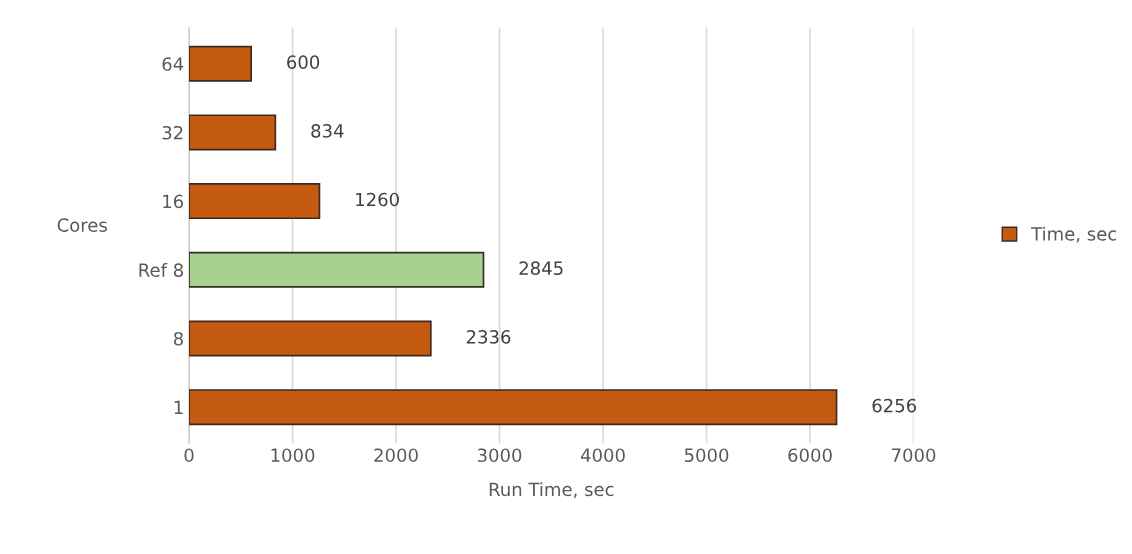  I want to click on x-tick-label: 1000, so click(293, 455).